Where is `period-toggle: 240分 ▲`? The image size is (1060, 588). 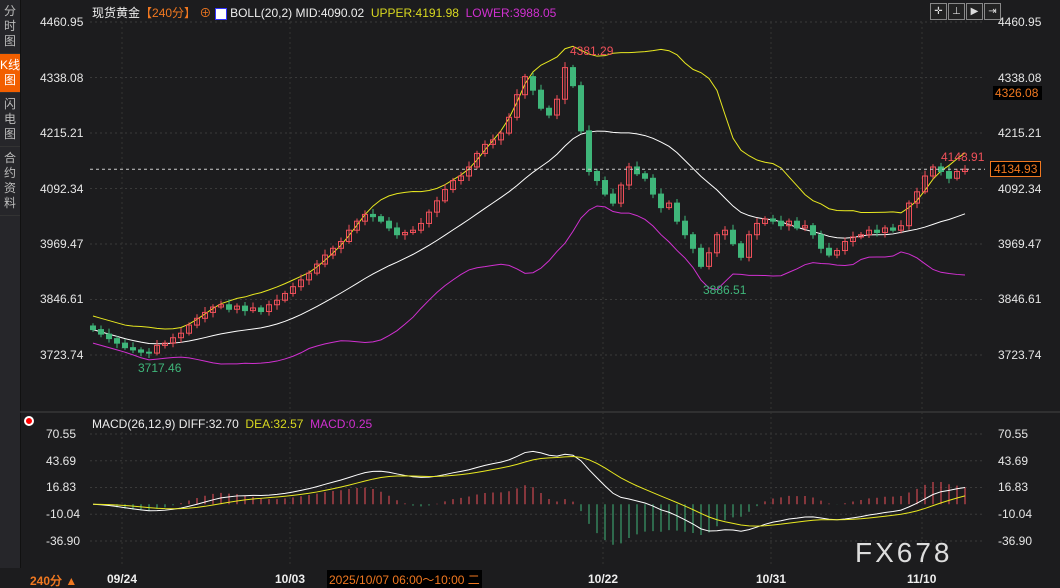 period-toggle: 240分 ▲ is located at coordinates (54, 581).